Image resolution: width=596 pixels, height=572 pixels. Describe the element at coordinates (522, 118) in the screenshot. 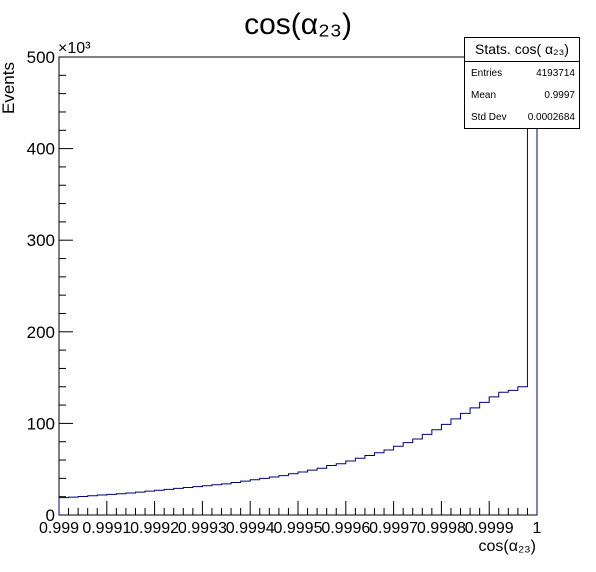

I see `stats-row-stddev: Std Dev 0.0002684` at that location.